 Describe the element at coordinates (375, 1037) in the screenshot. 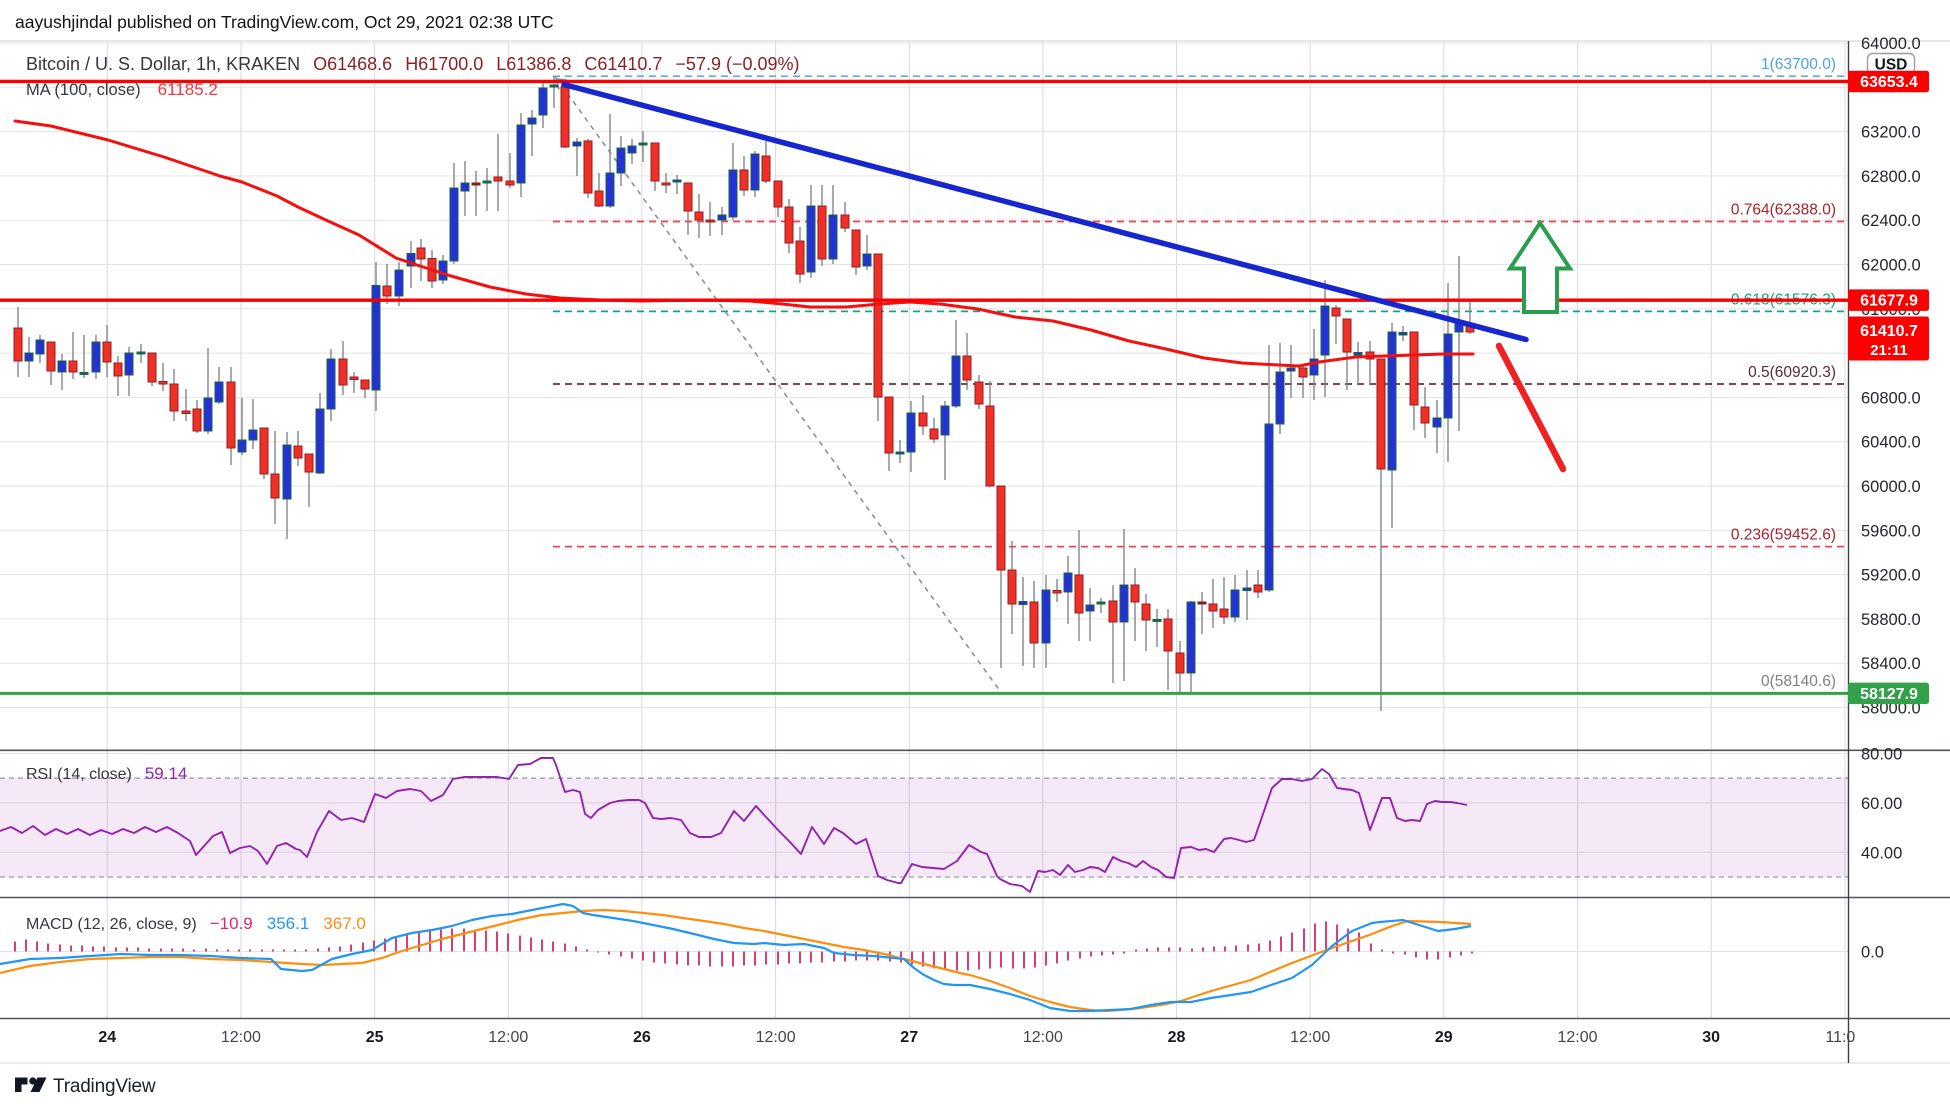

I see `svg-text: 25` at that location.